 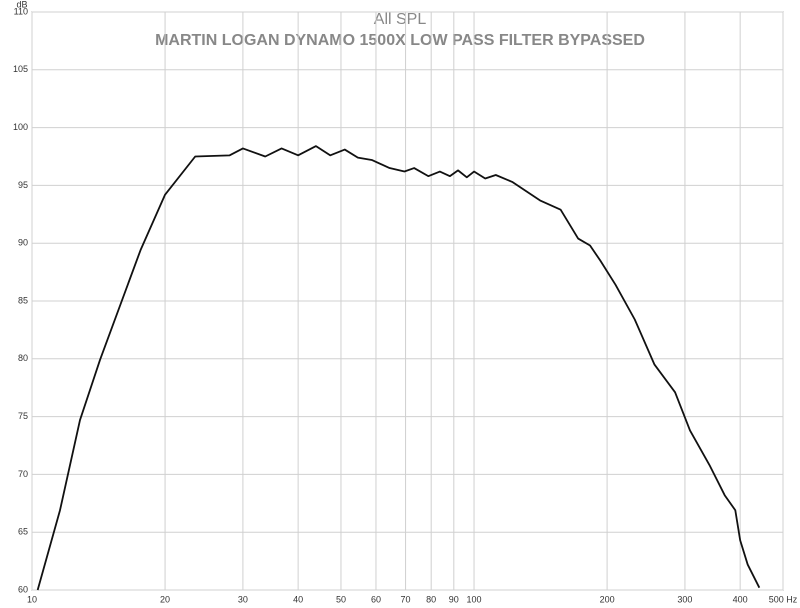 I want to click on x-tick-label: 100, so click(x=474, y=599).